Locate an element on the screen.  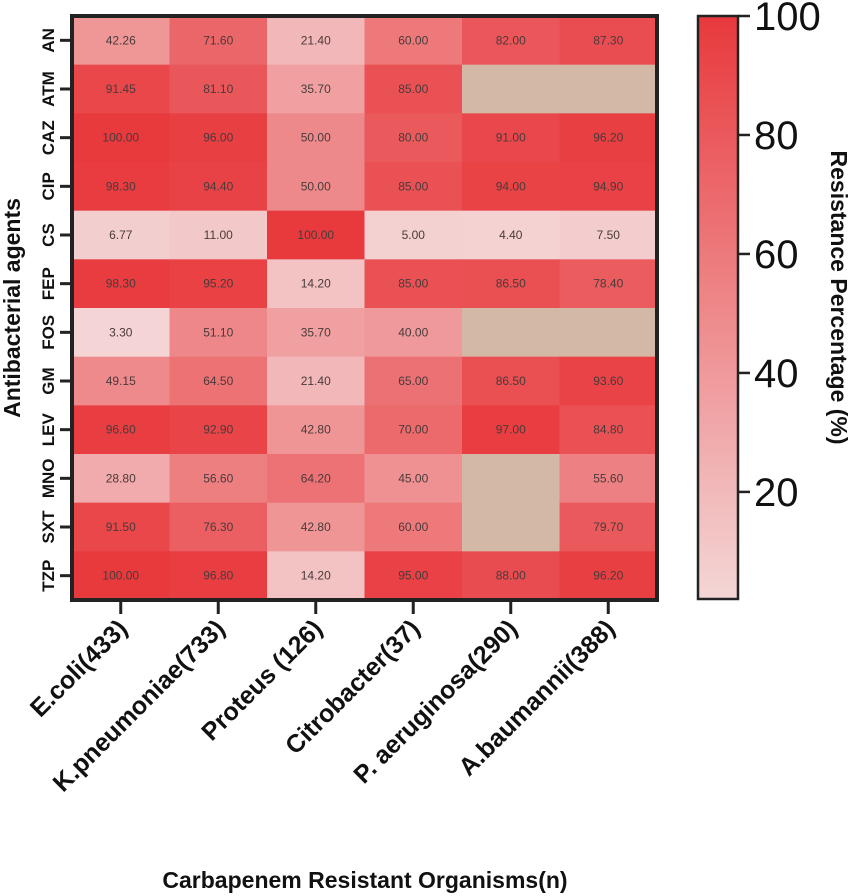
colorbar-gradient is located at coordinates (718, 307).